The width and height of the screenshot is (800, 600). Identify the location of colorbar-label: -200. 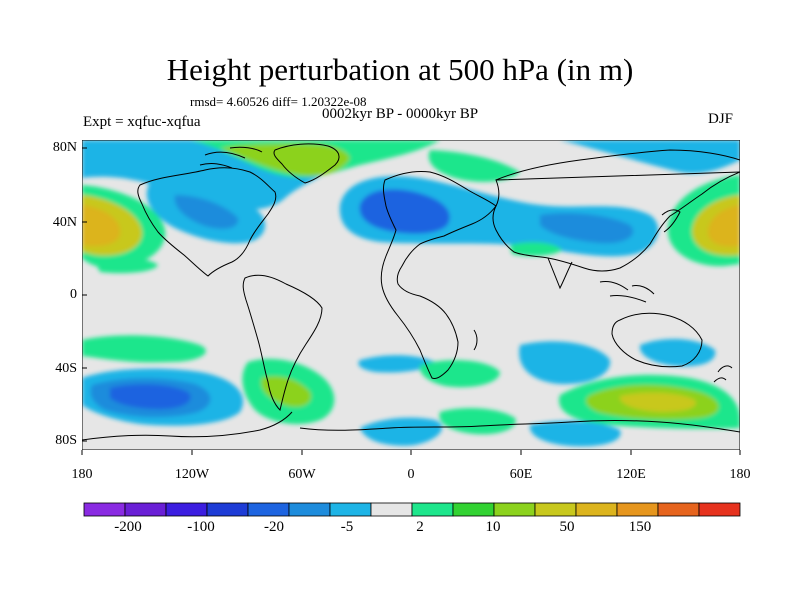
(128, 527).